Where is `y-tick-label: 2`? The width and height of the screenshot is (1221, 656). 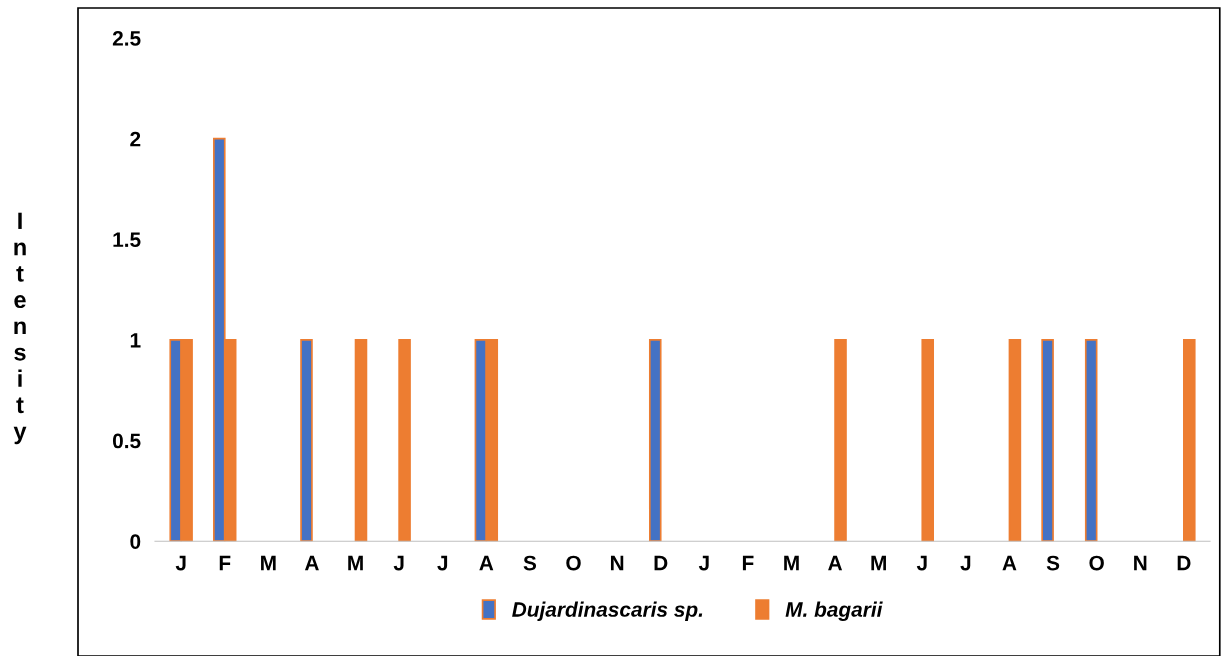
y-tick-label: 2 is located at coordinates (135, 139).